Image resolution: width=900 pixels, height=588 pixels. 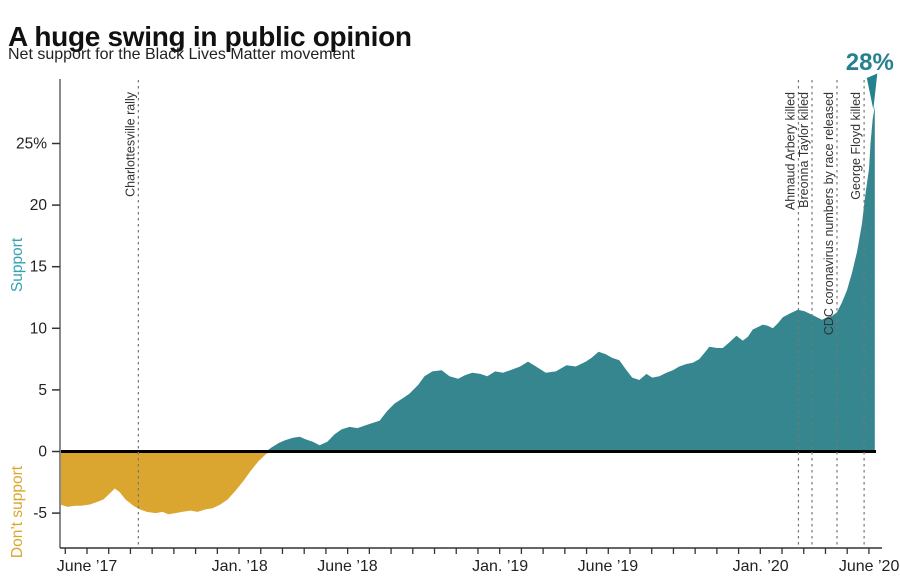 What do you see at coordinates (500, 566) in the screenshot?
I see `x-tick-label: Jan. ’19` at bounding box center [500, 566].